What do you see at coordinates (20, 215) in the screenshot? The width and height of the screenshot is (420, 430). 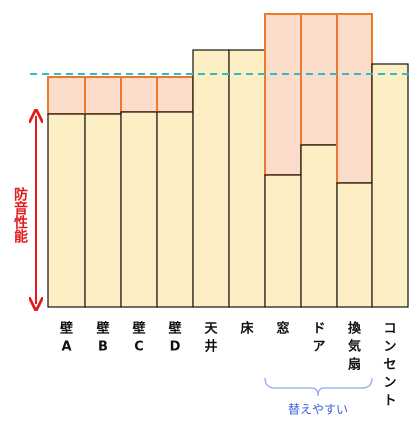 I see `axis-label: 防音性能` at bounding box center [20, 215].